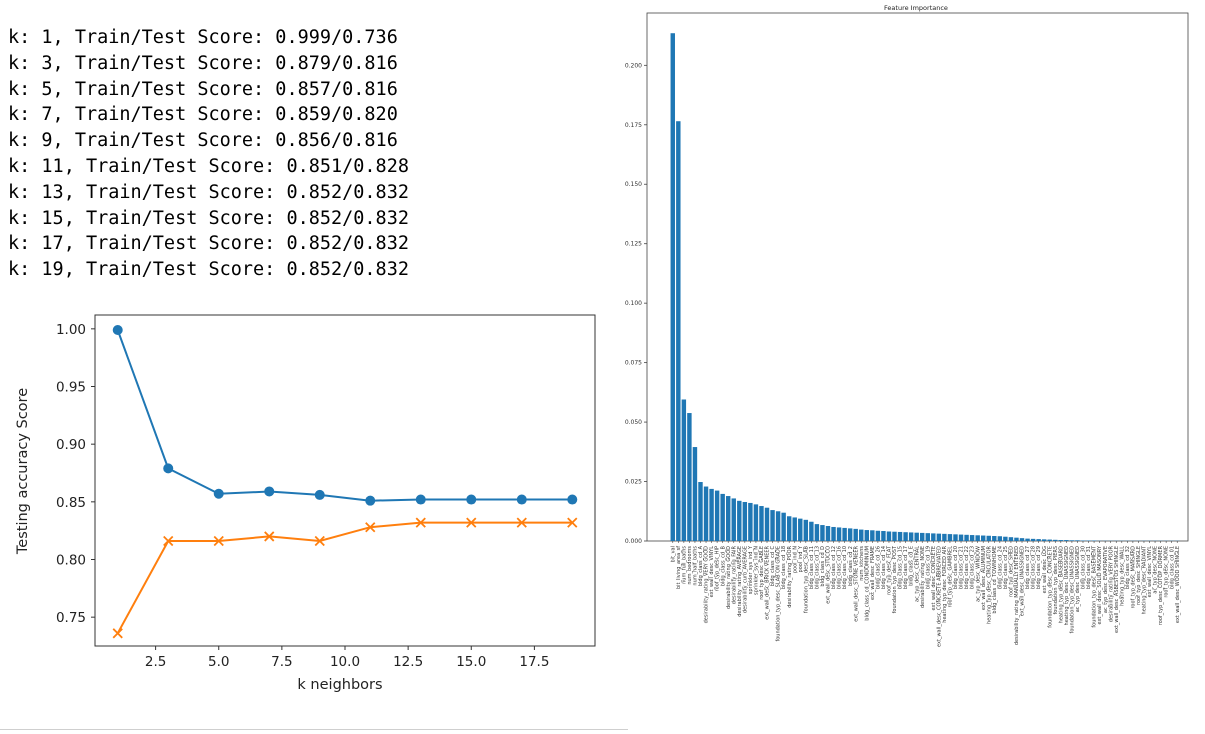  I want to click on fi-y-tick-label: 0.075, so click(633, 363).